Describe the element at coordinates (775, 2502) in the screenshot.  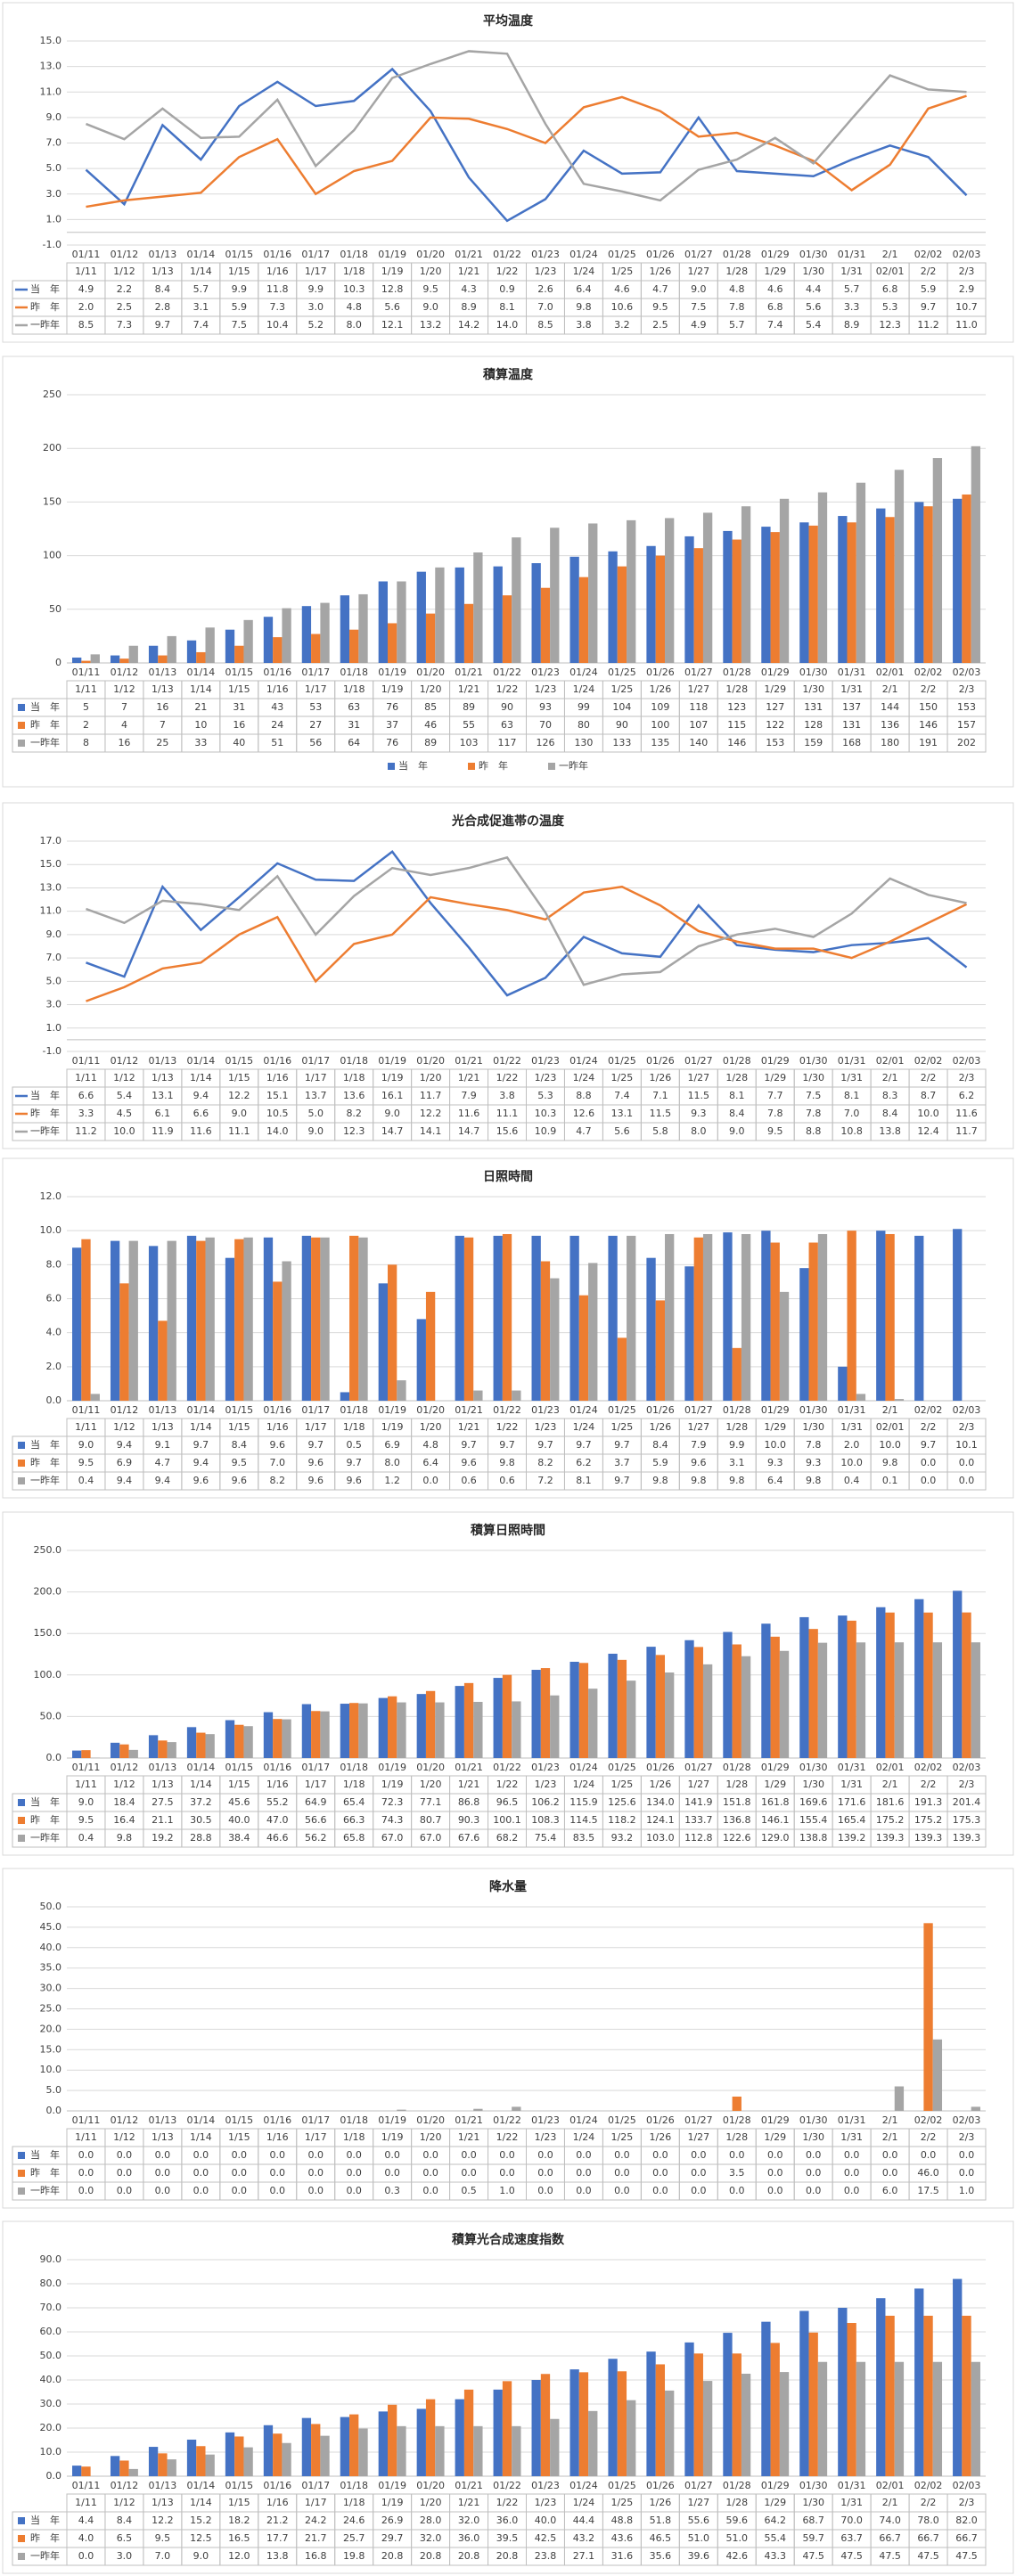
I see `table-header: 1/29` at that location.